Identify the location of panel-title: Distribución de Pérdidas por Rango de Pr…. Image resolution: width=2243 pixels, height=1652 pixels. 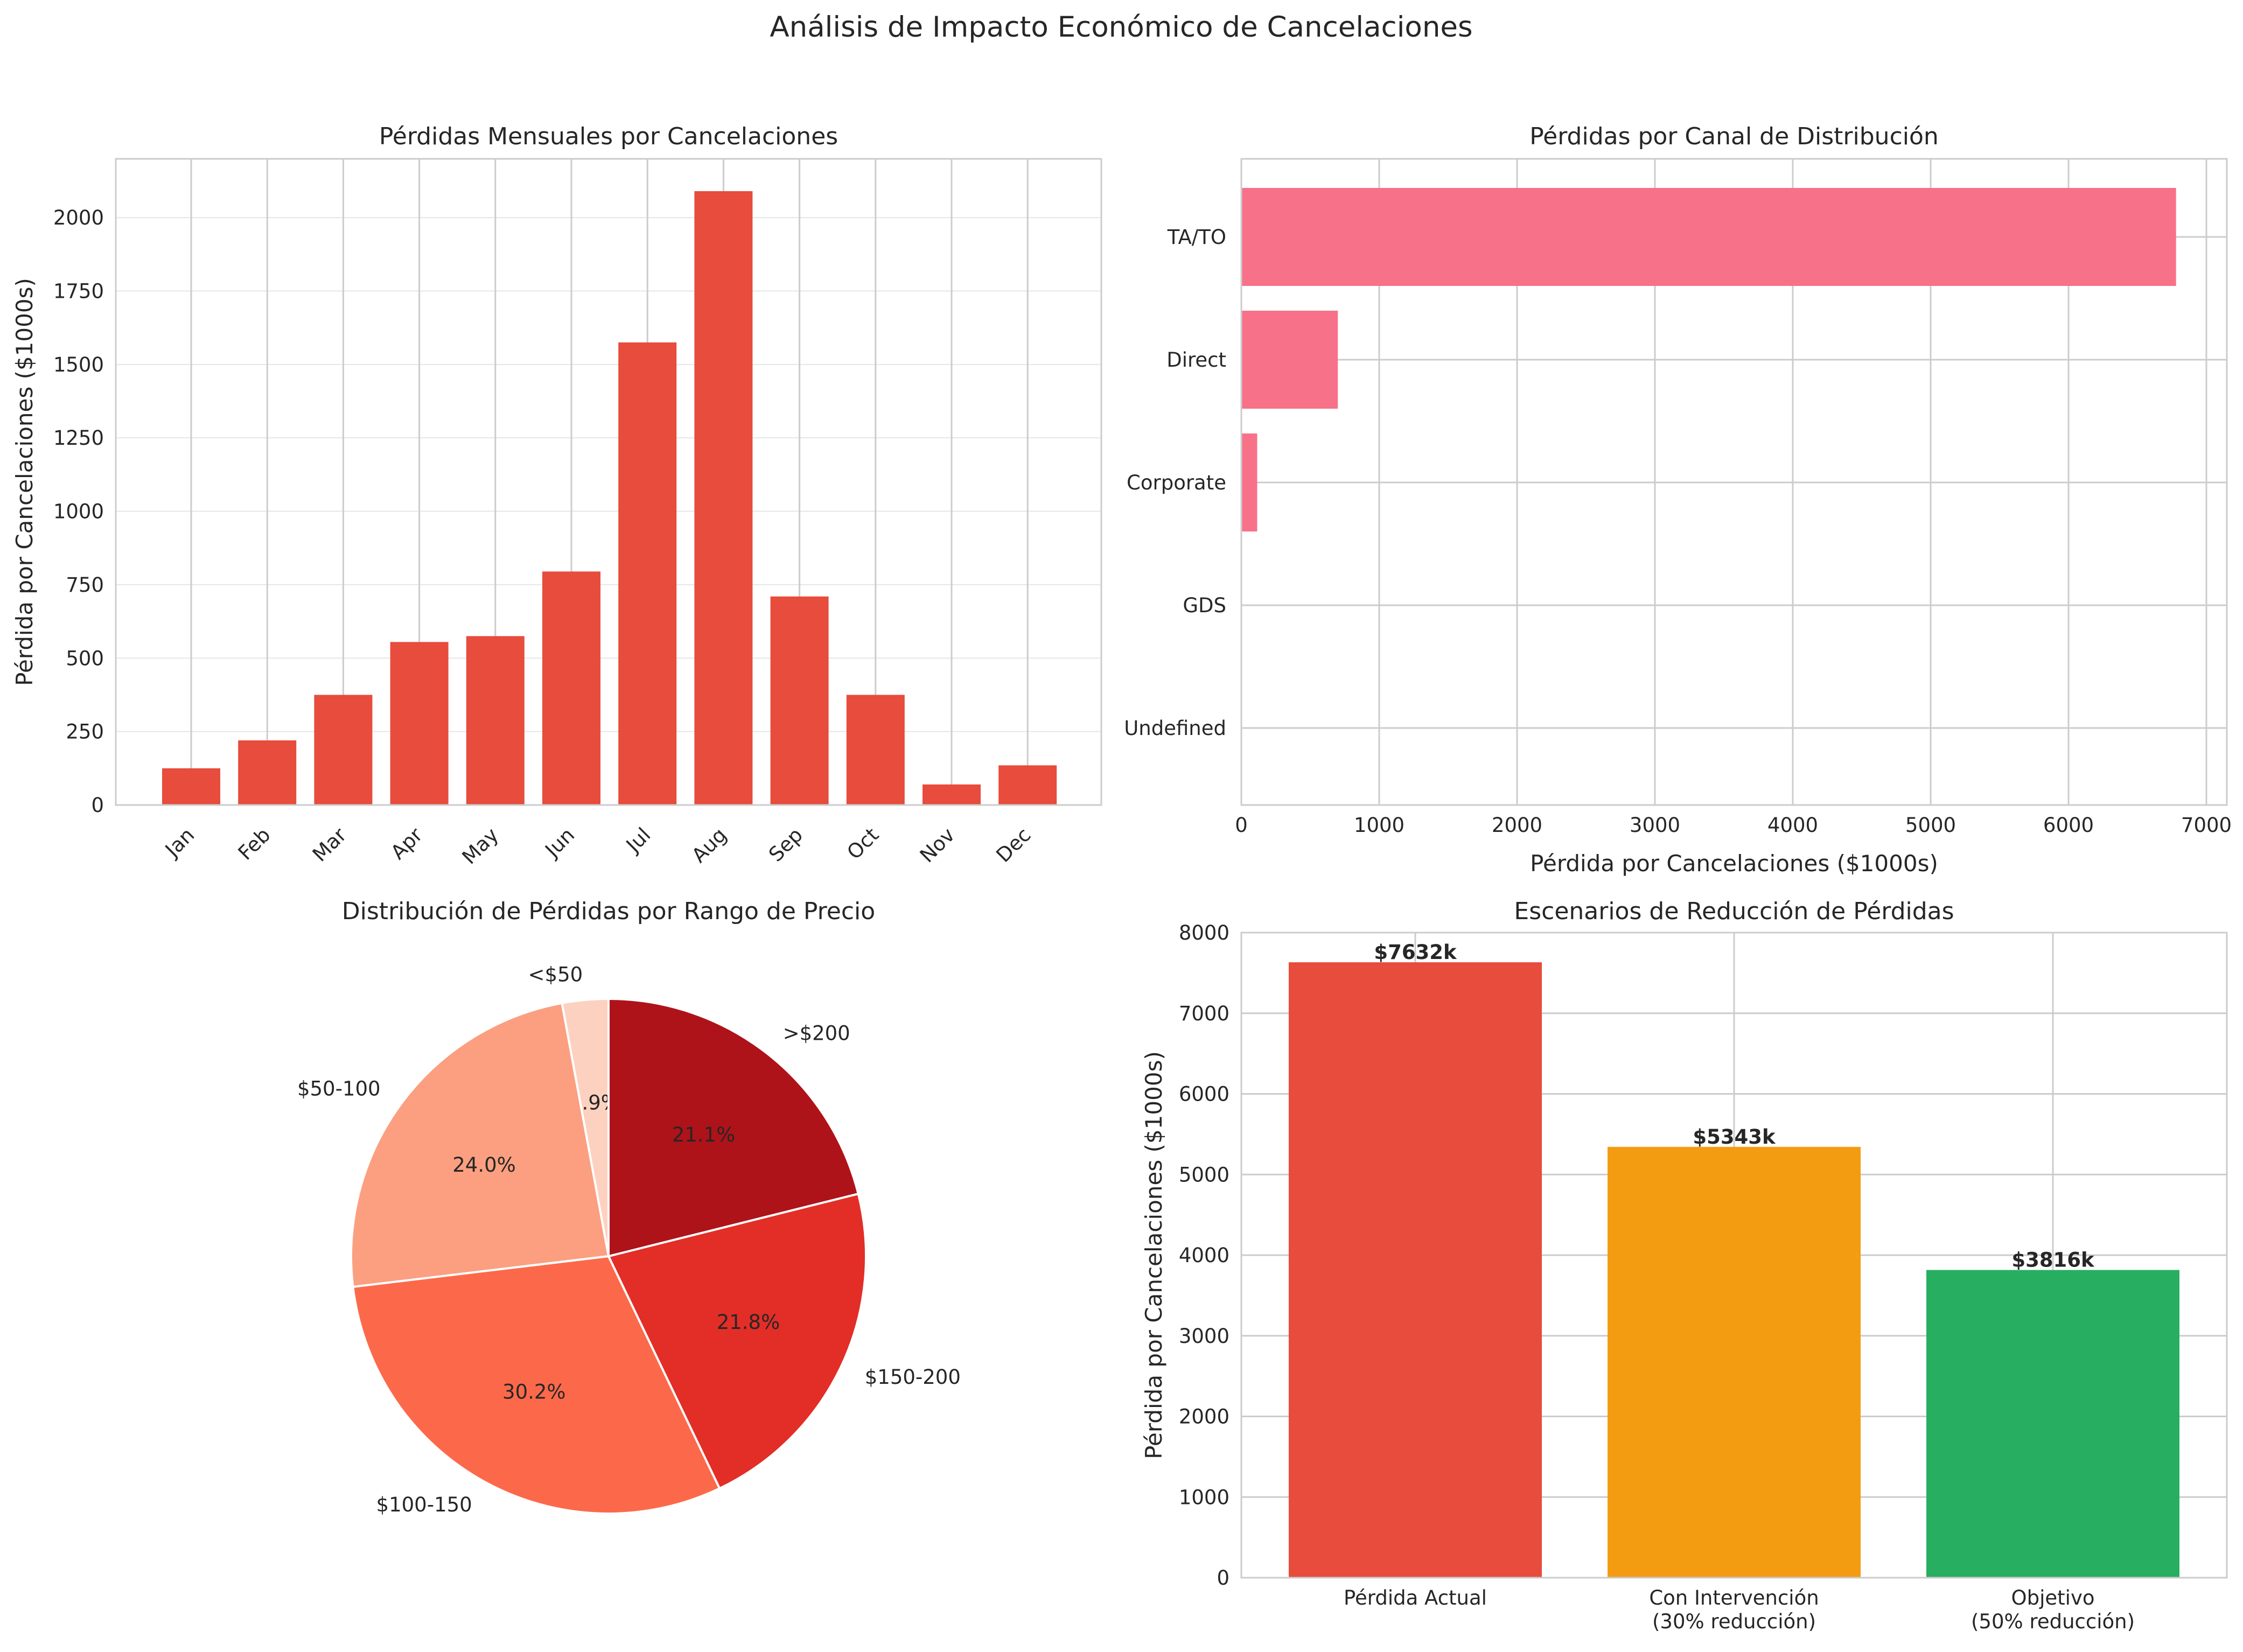
(609, 911).